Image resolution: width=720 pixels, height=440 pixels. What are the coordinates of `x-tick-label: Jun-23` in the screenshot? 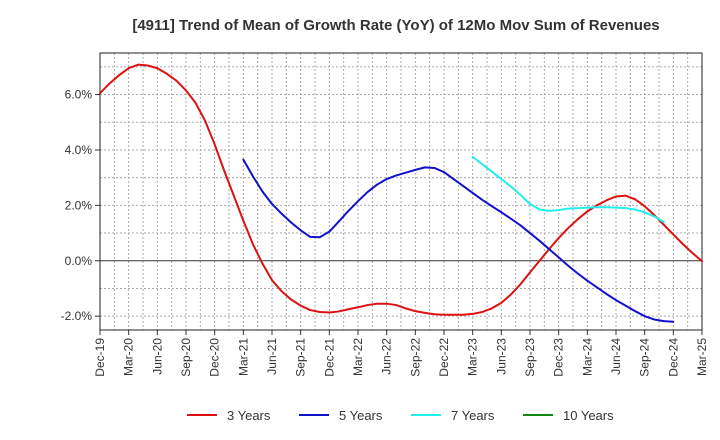 It's located at (501, 356).